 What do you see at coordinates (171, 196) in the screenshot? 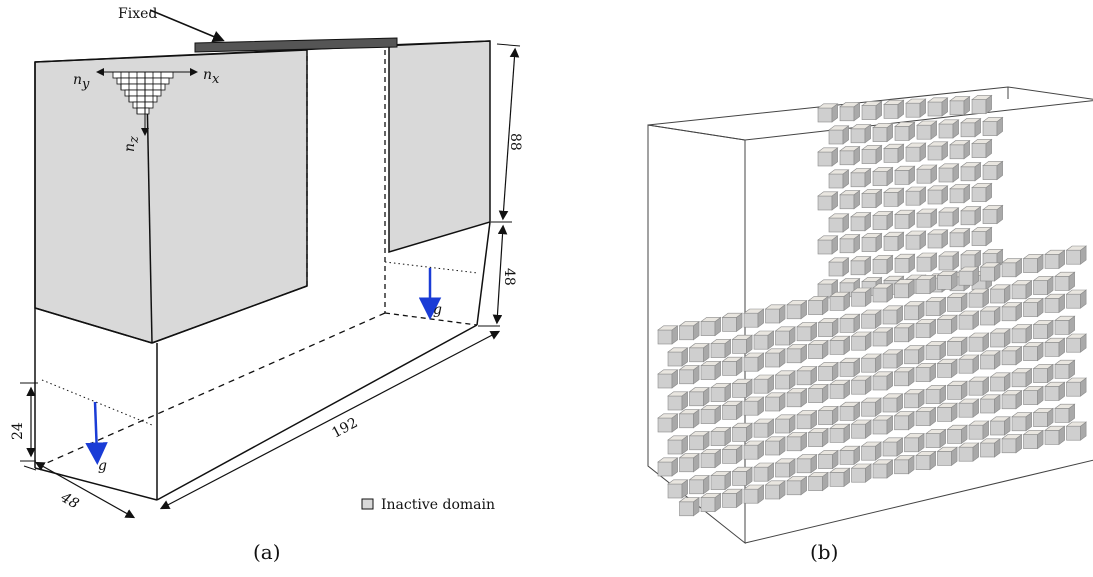
I see `inactive-domain-left` at bounding box center [171, 196].